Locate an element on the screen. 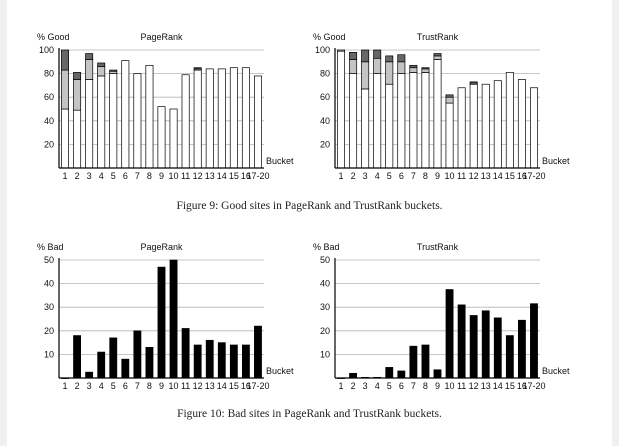 The width and height of the screenshot is (619, 446). y-tick-label: 30 is located at coordinates (325, 307).